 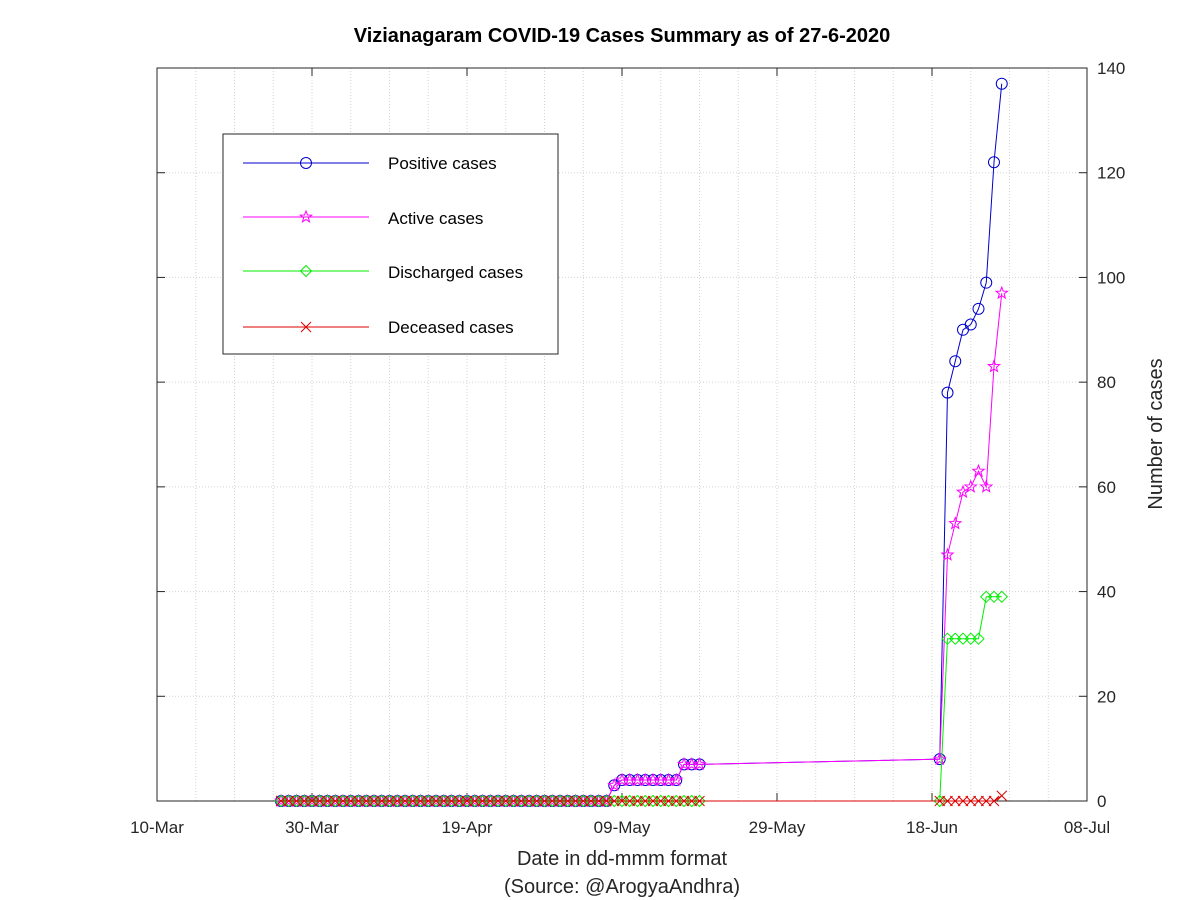 What do you see at coordinates (622, 859) in the screenshot?
I see `x-axis-label: Date in dd-mmm format` at bounding box center [622, 859].